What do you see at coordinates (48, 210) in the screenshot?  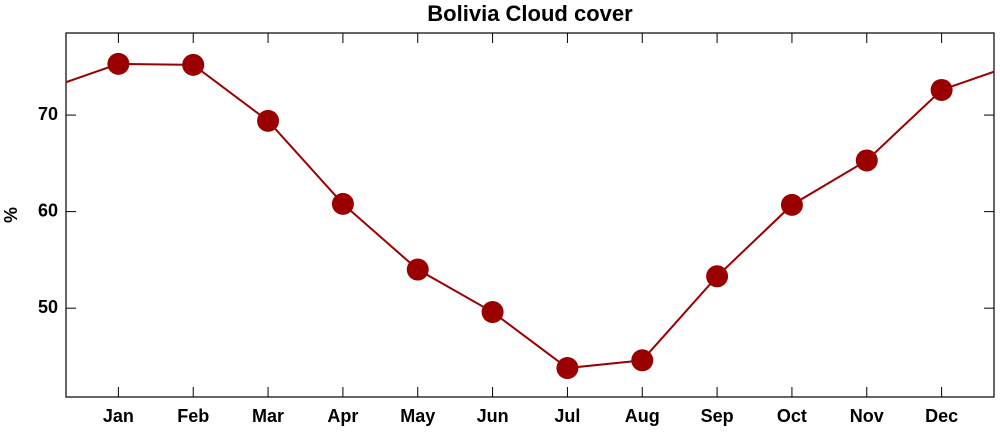 I see `y-tick-label: 60` at bounding box center [48, 210].